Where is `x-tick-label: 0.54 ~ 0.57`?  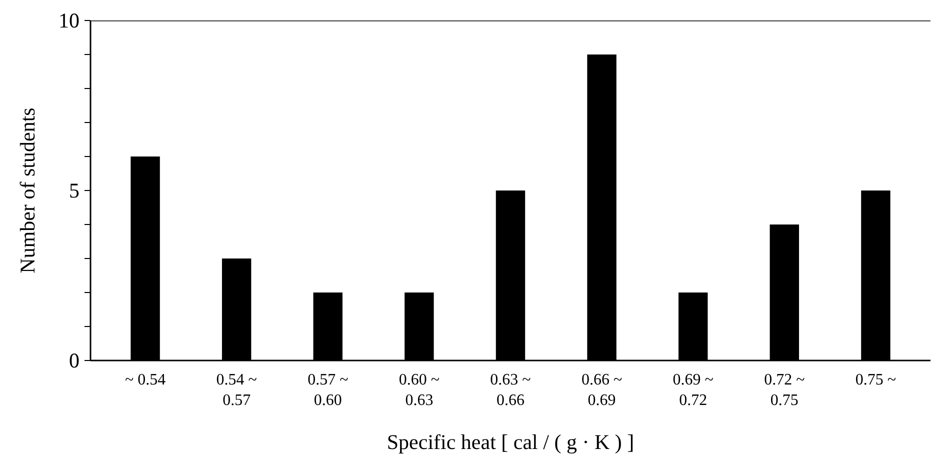
x-tick-label: 0.54 ~ 0.57 is located at coordinates (237, 390).